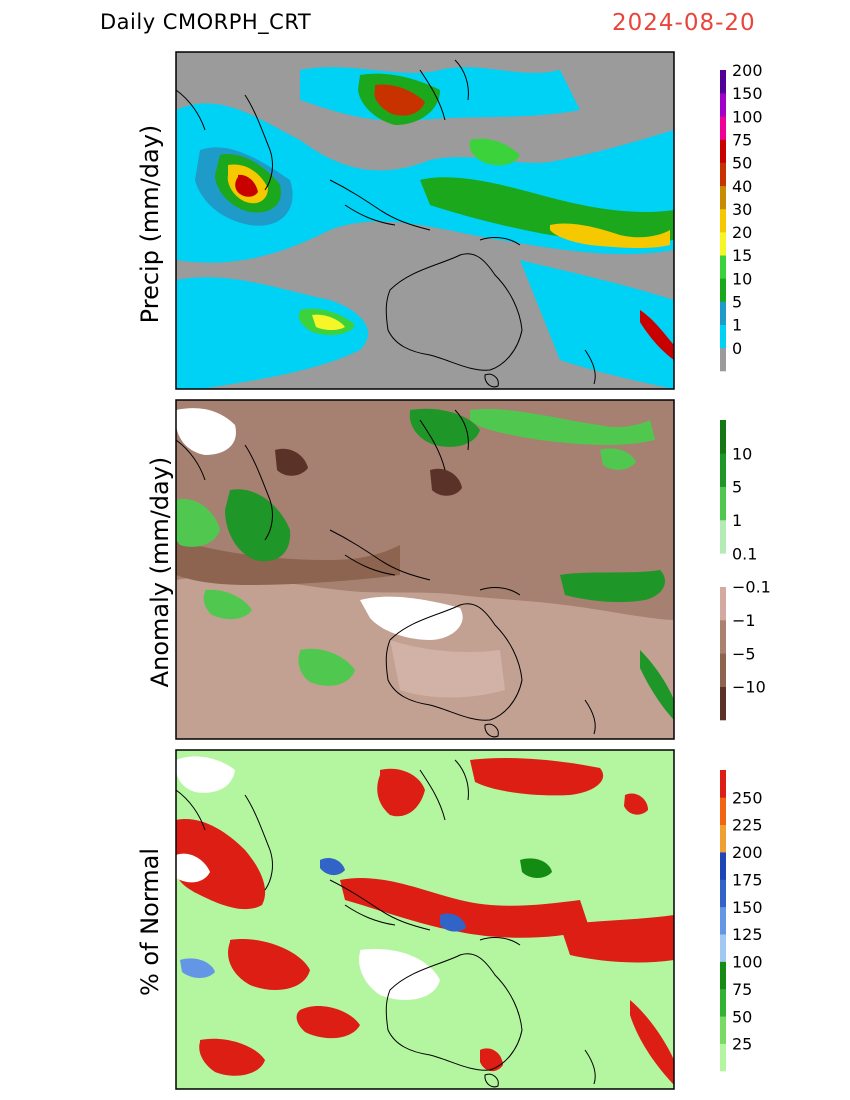 This screenshot has width=850, height=1100. I want to click on date-label: 2024-08-20, so click(684, 23).